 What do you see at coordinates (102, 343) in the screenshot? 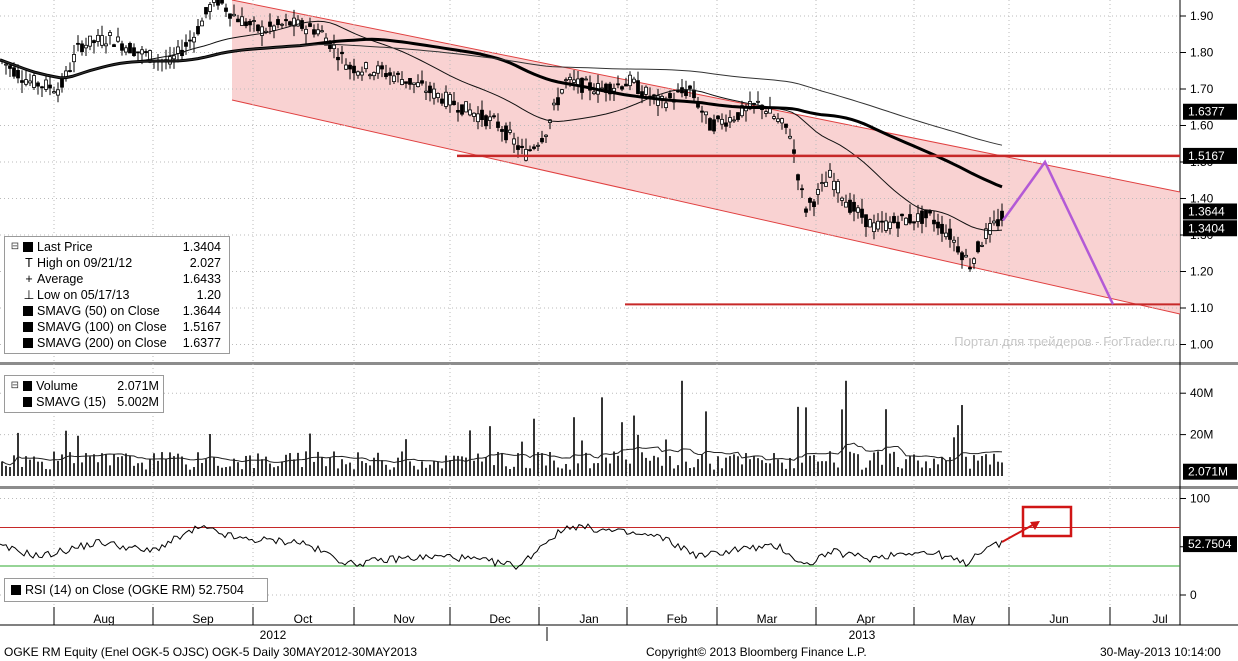
I see `legend-label: SMAVG (200) on Close` at bounding box center [102, 343].